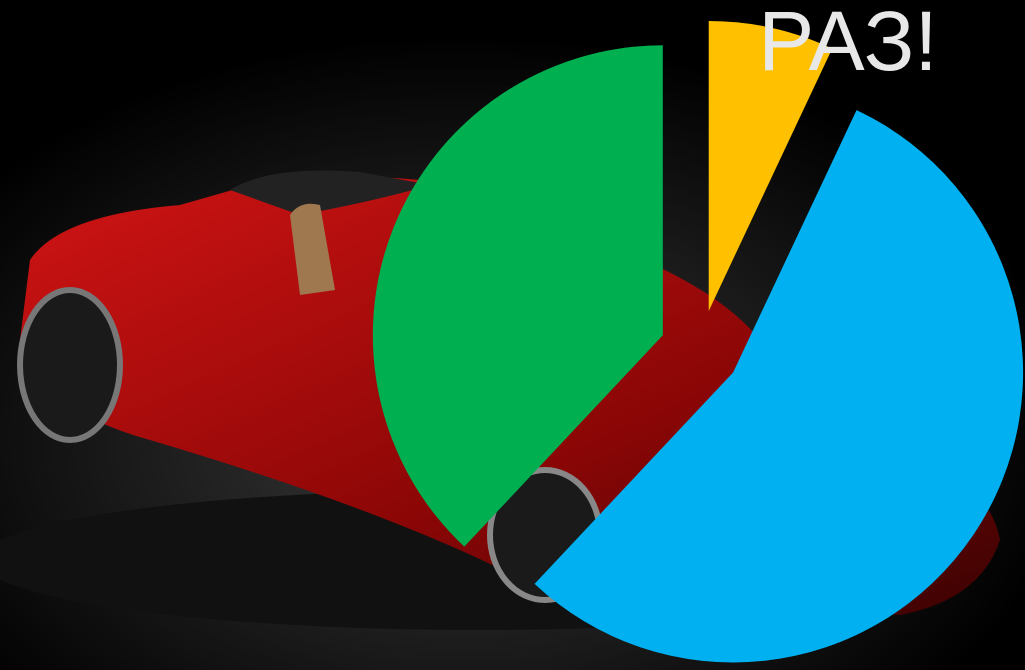 The width and height of the screenshot is (1025, 670). What do you see at coordinates (770, 165) in the screenshot?
I see `pie-slice` at bounding box center [770, 165].